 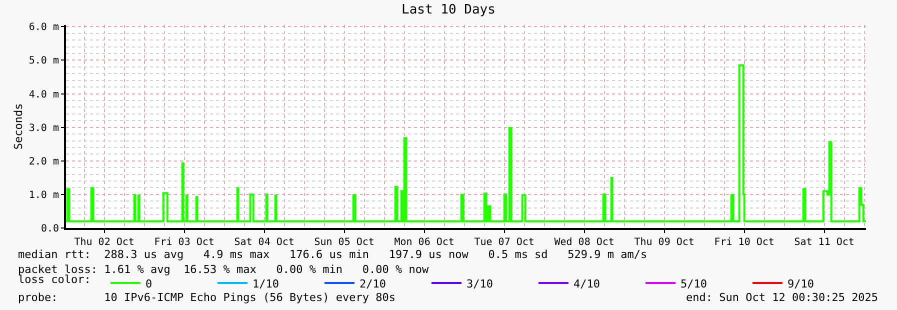 I want to click on y-tick-label: 2.0 m, so click(x=43, y=162).